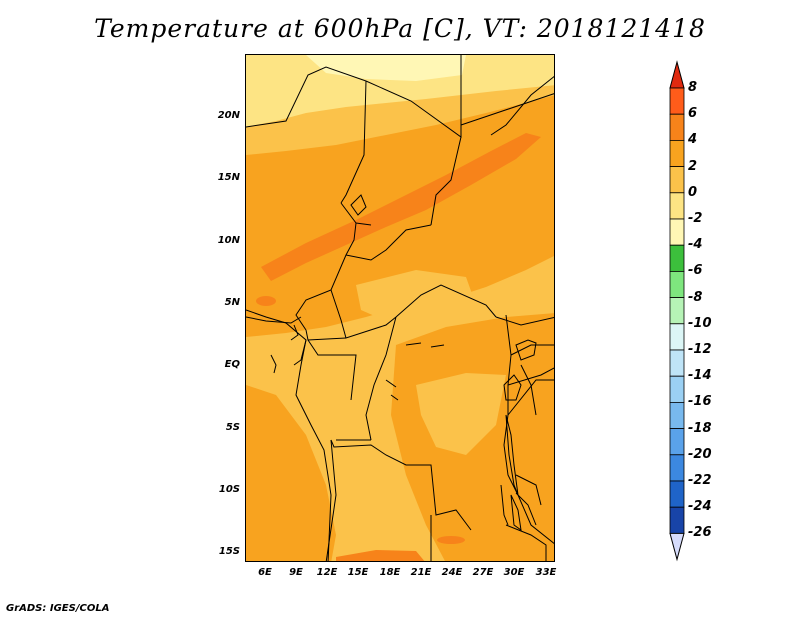 The width and height of the screenshot is (800, 618). What do you see at coordinates (700, 454) in the screenshot?
I see `colorbar-label: -20` at bounding box center [700, 454].